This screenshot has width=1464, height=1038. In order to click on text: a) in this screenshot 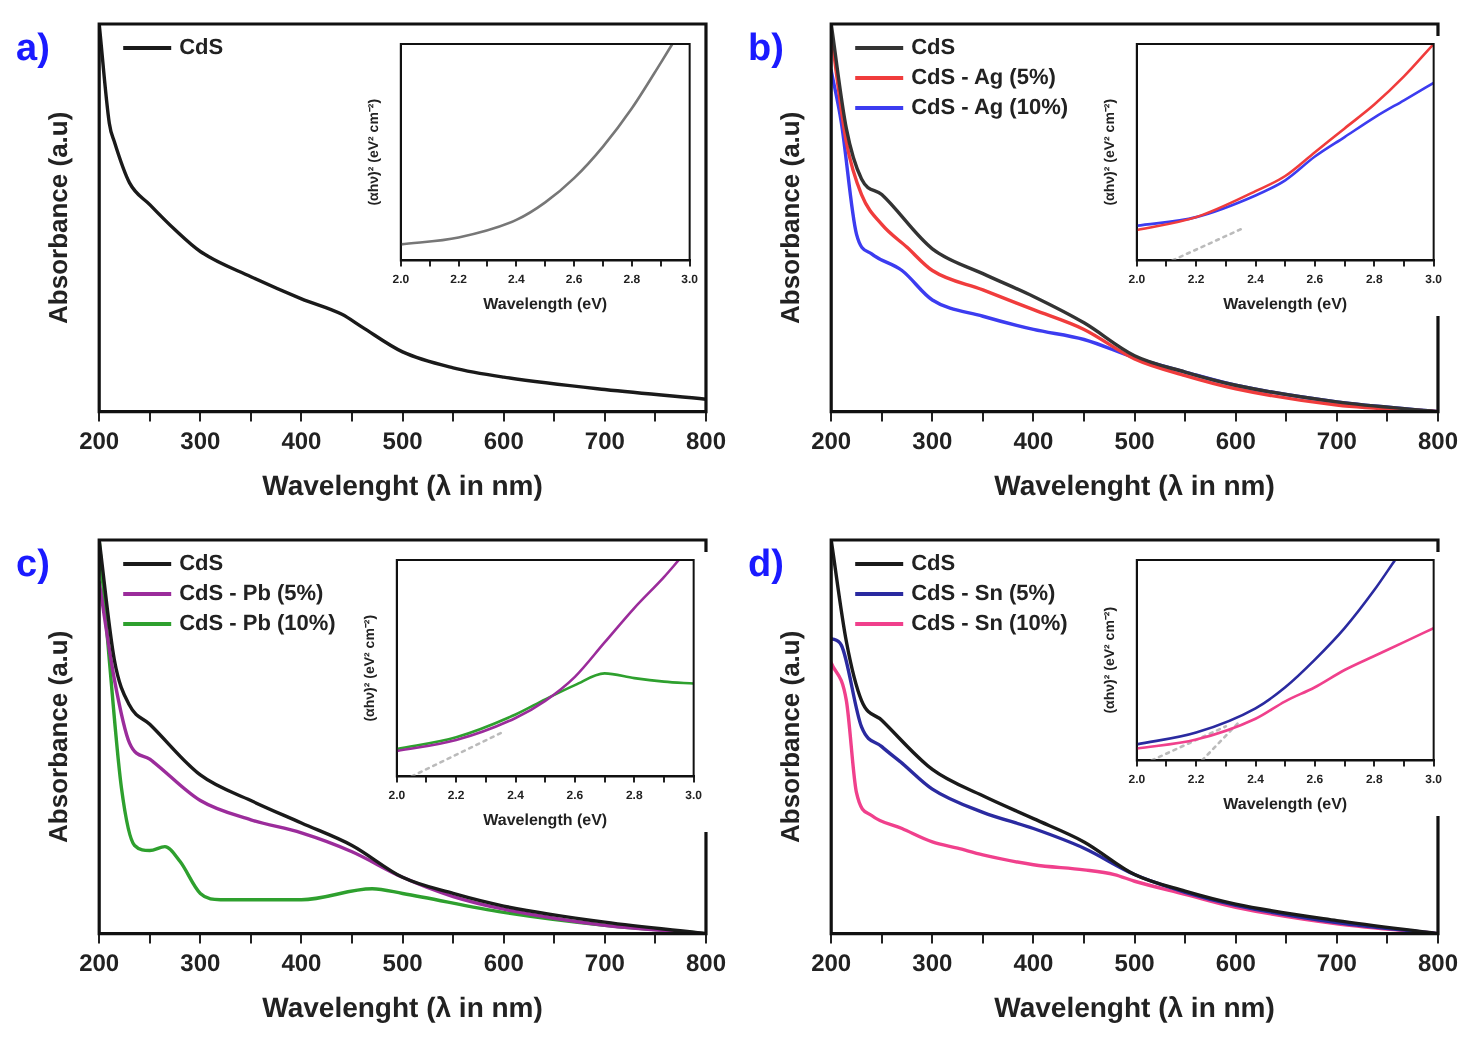, I will do `click(33, 50)`.